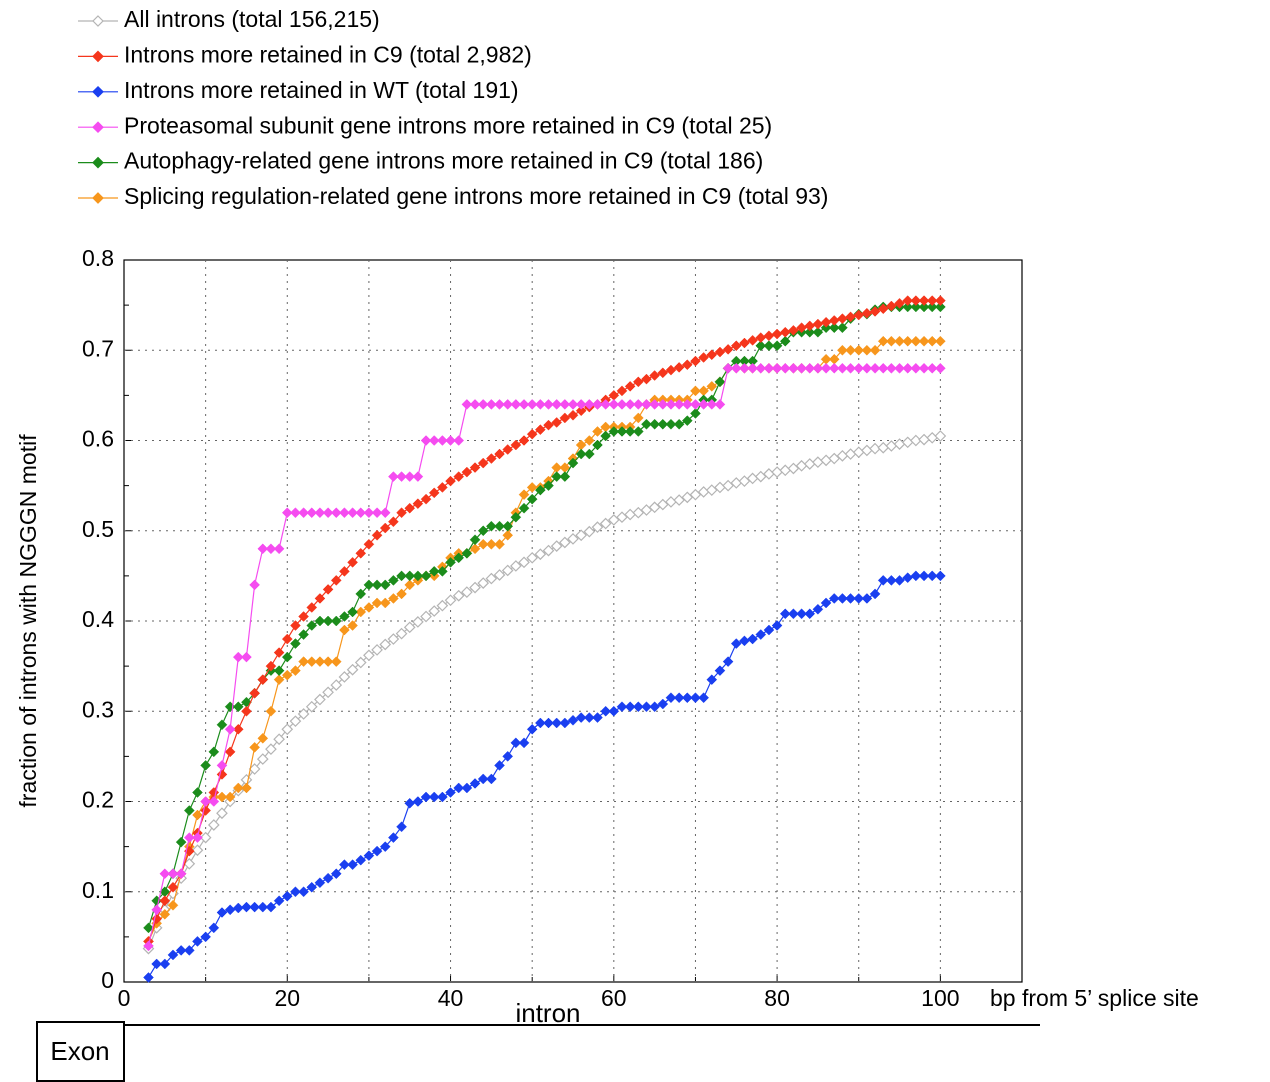  What do you see at coordinates (777, 998) in the screenshot?
I see `x-tick-label: 80` at bounding box center [777, 998].